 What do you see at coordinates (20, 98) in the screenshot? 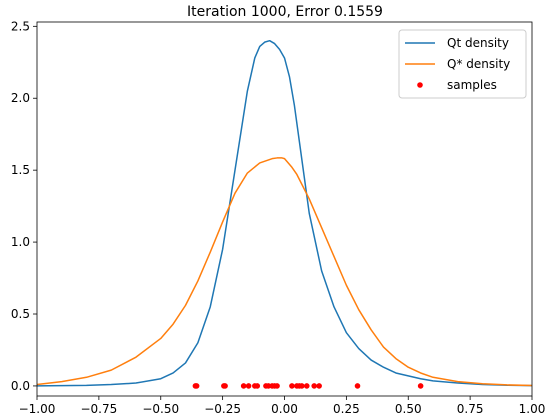
I see `y-tick-label: 2.0` at bounding box center [20, 98].